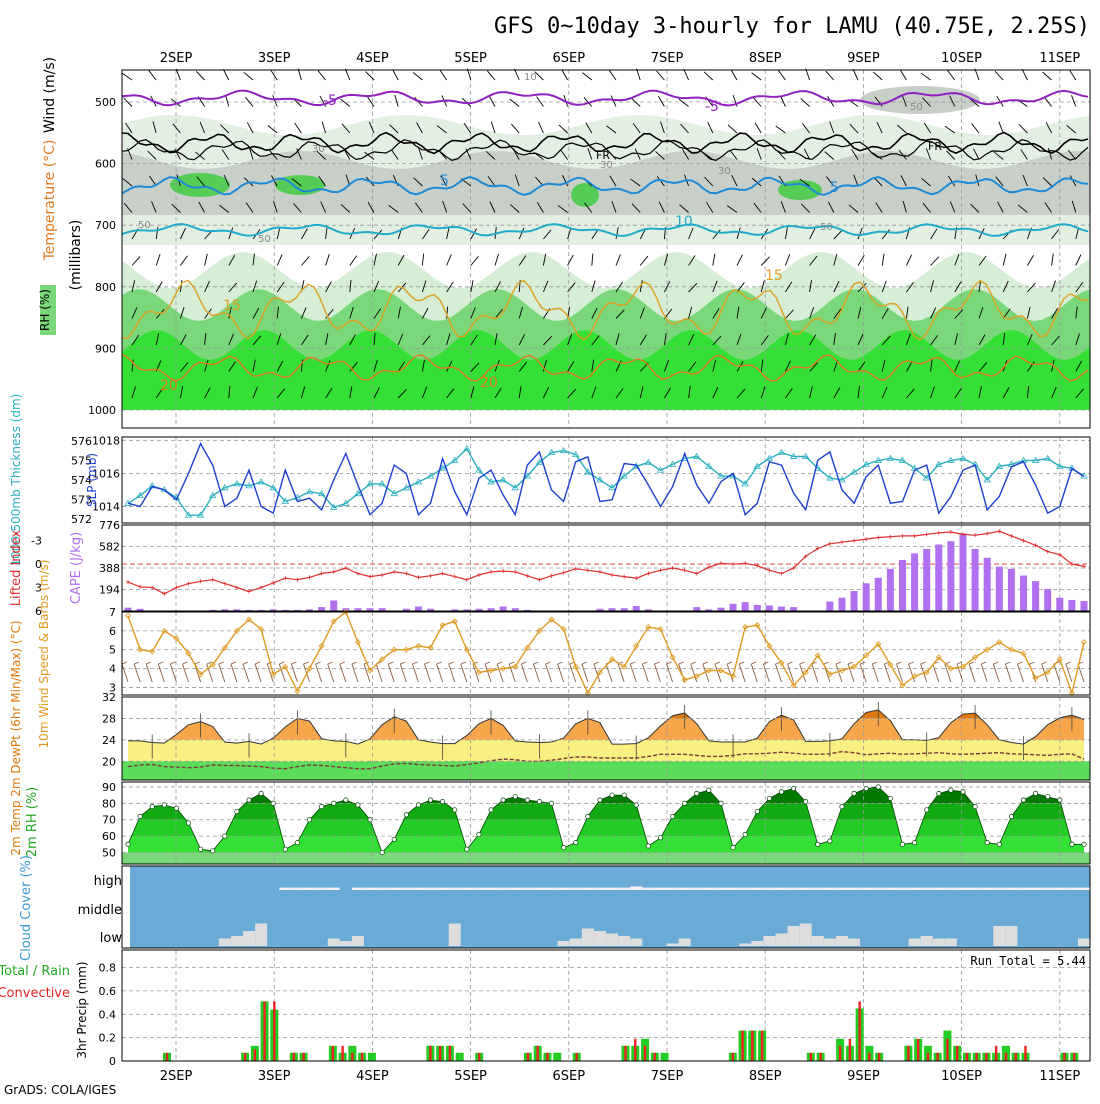  Describe the element at coordinates (606, 653) in the screenshot. I see `wind-frame` at that location.